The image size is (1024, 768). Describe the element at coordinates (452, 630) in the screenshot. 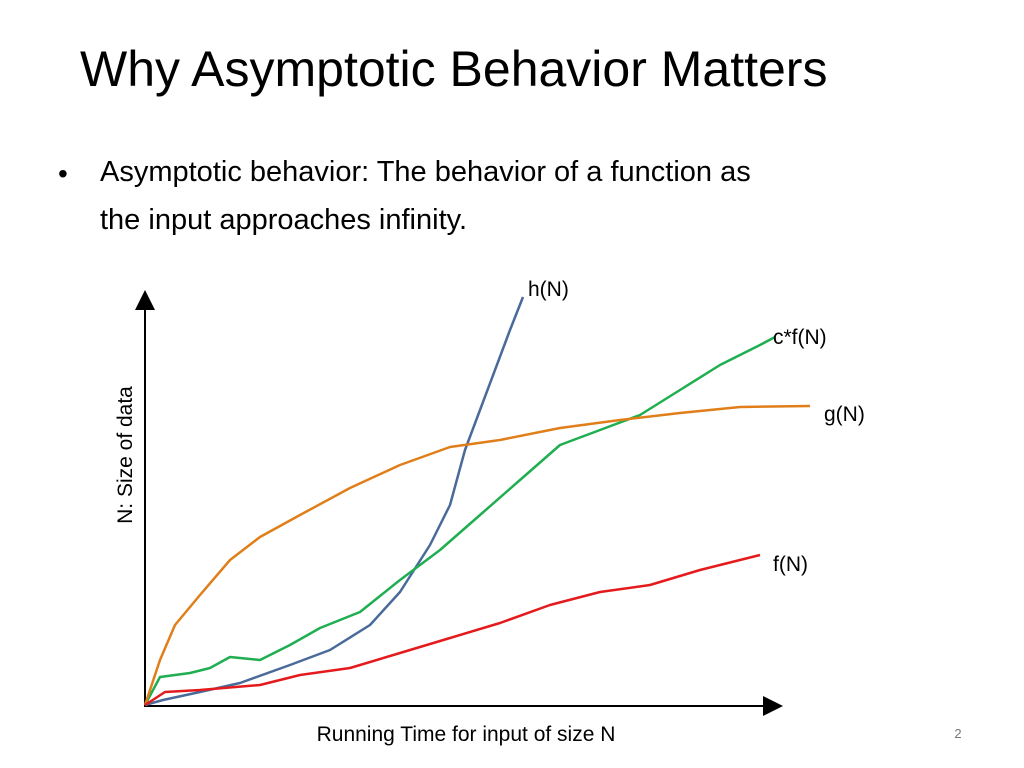

I see `curve-f` at that location.